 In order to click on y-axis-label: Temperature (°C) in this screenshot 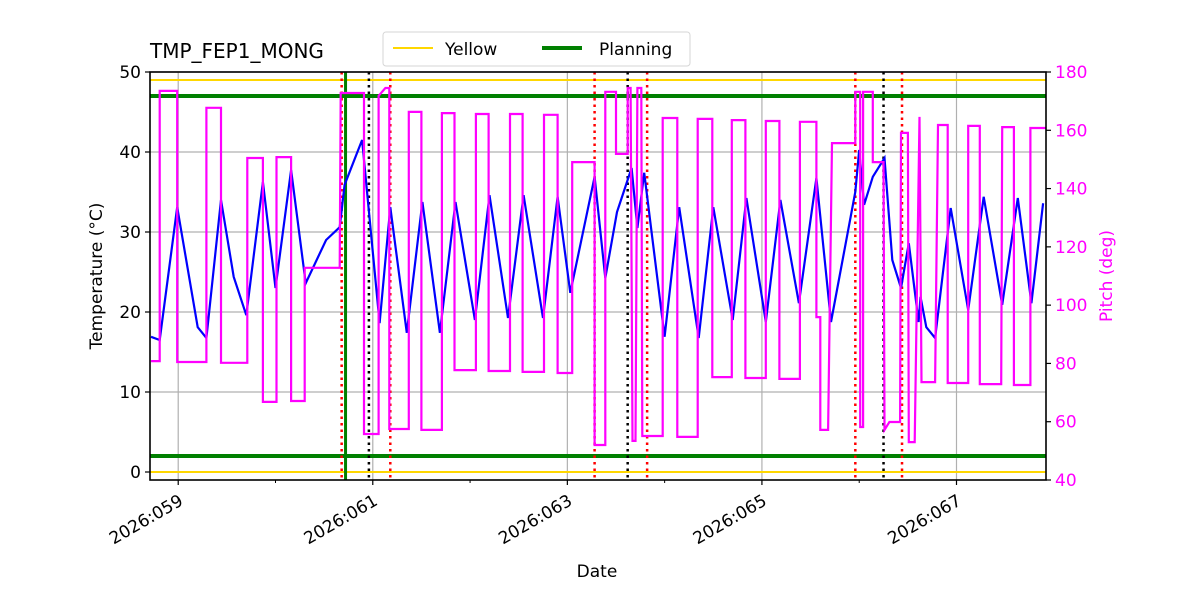, I will do `click(97, 277)`.